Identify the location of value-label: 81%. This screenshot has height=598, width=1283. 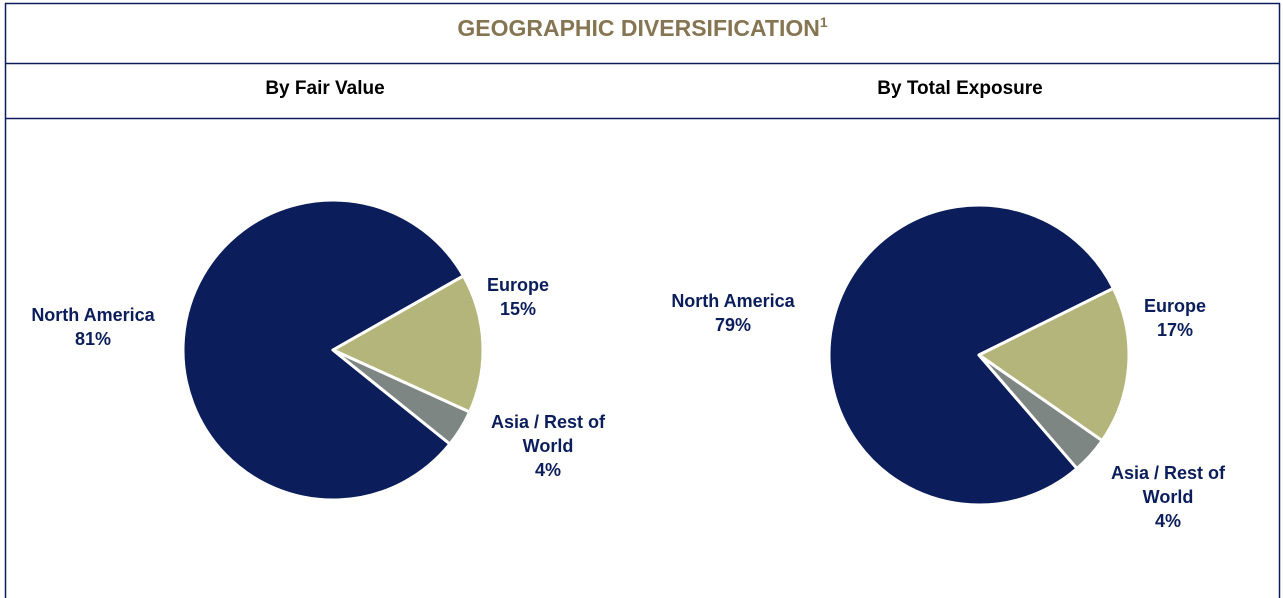
(93, 339).